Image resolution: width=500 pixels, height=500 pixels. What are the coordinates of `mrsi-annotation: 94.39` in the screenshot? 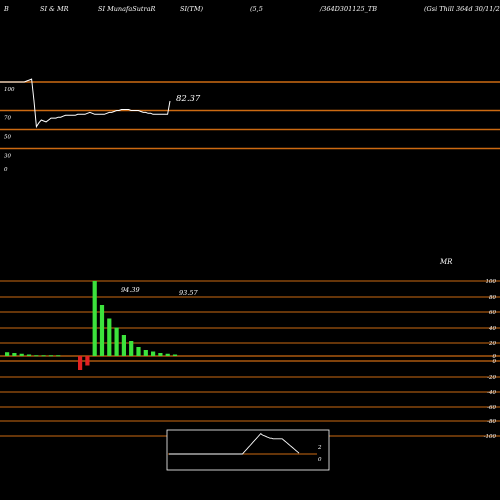 It's located at (130, 290).